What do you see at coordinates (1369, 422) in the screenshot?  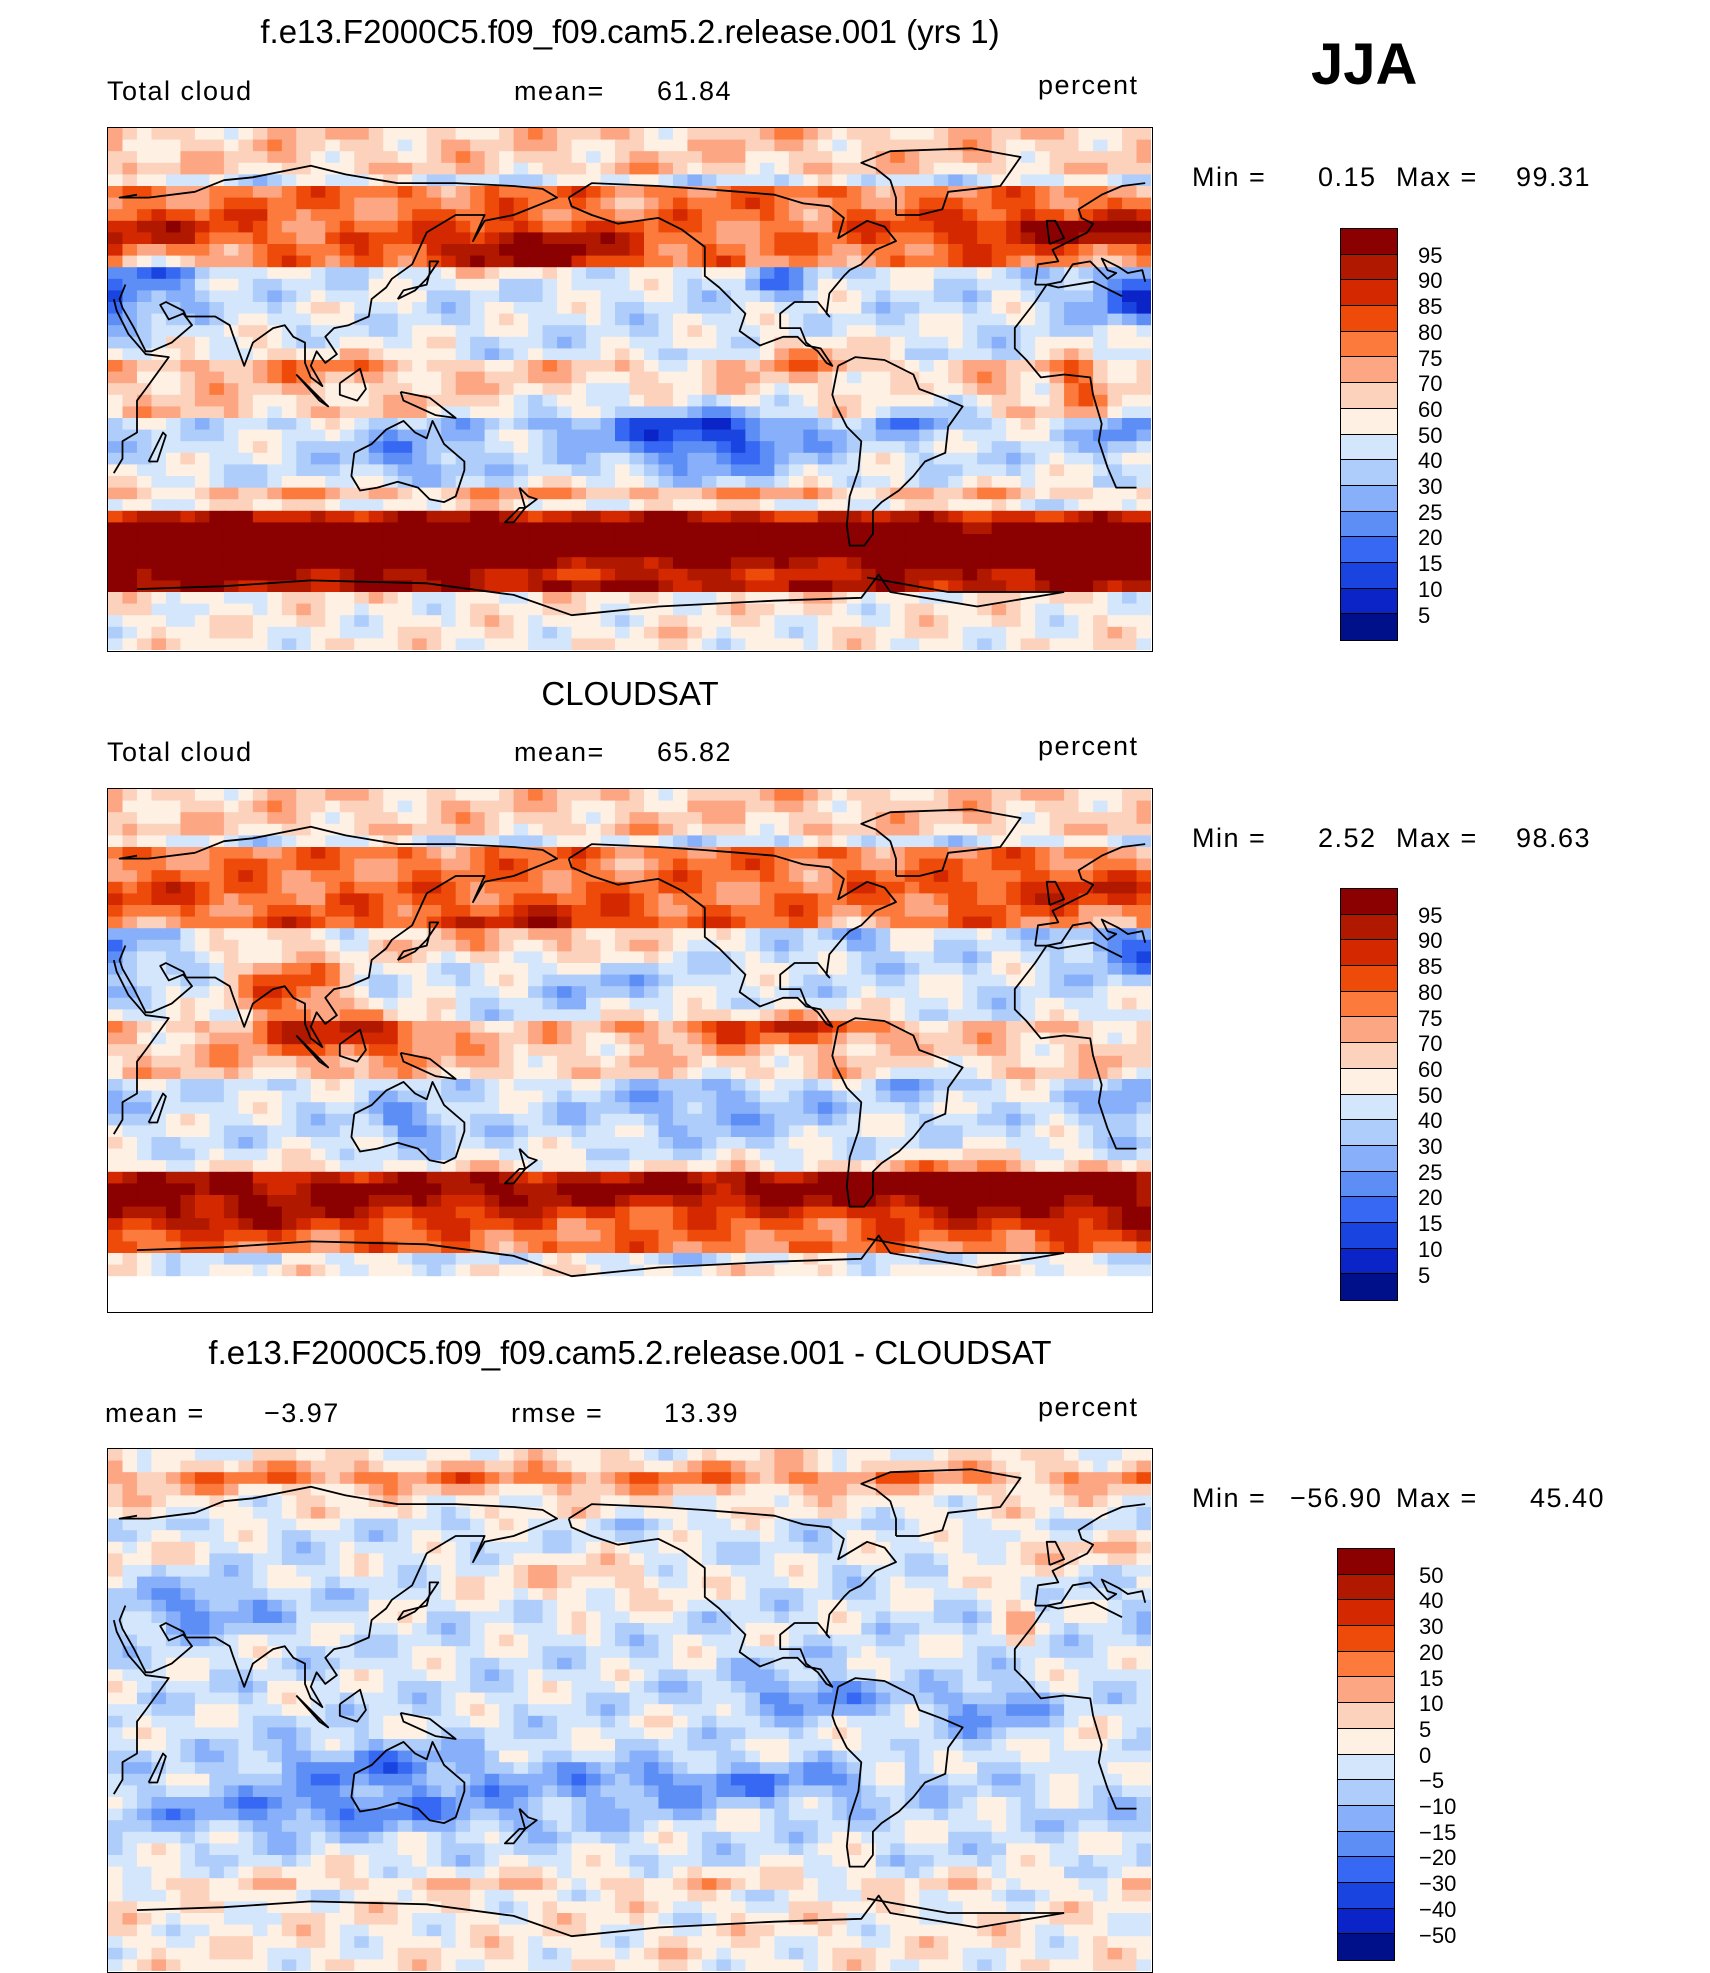 I see `colorbar-swatch` at bounding box center [1369, 422].